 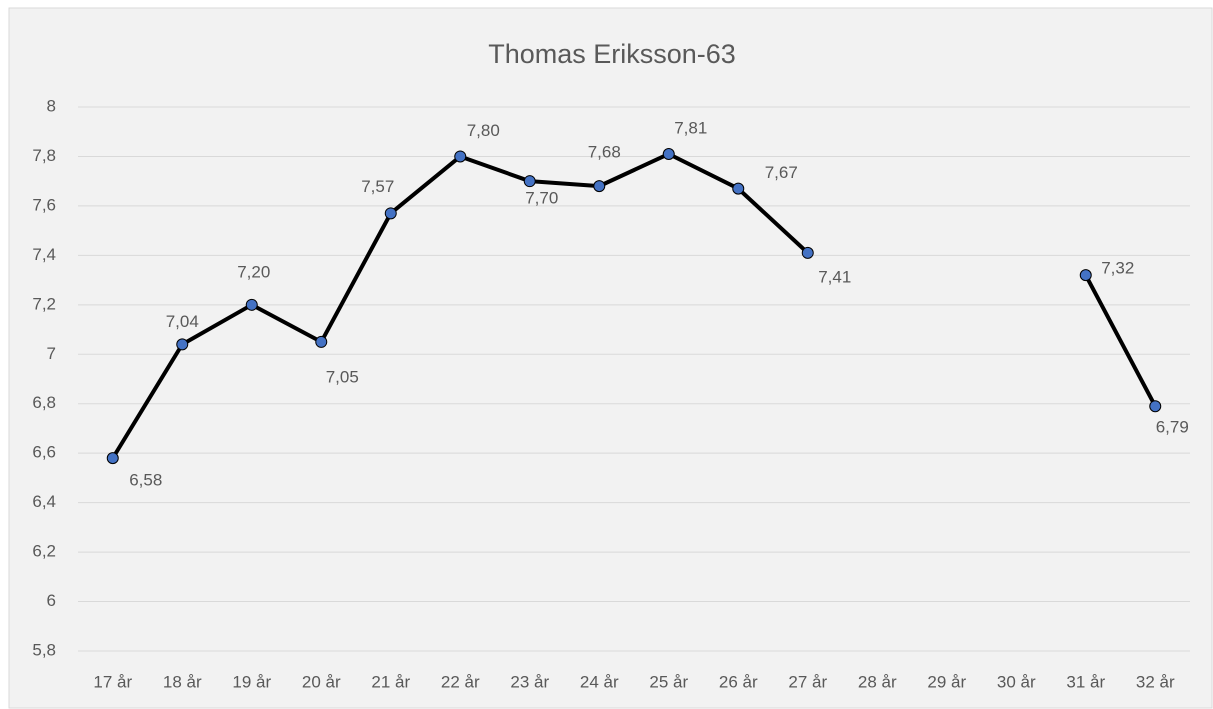 What do you see at coordinates (460, 681) in the screenshot?
I see `x-tick-label: 22 år` at bounding box center [460, 681].